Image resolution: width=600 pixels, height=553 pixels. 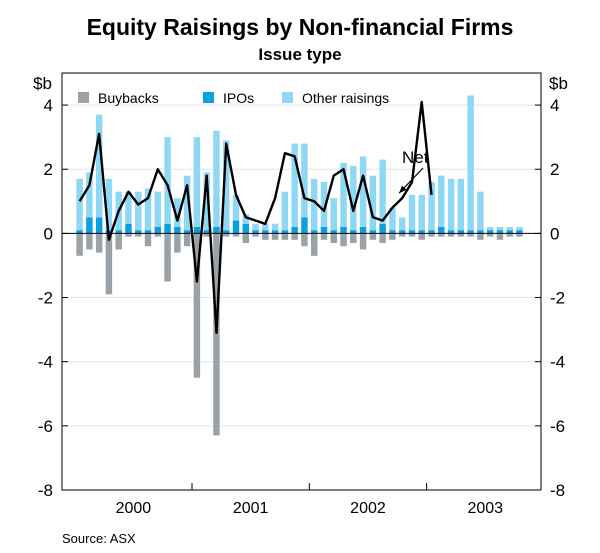 I want to click on legend-label: Other raisings, so click(x=345, y=98).